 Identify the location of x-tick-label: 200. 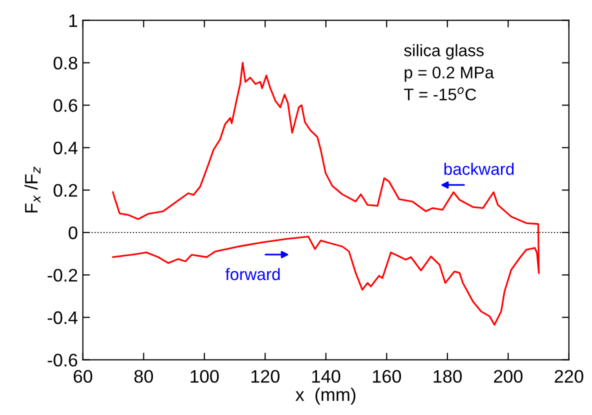
(508, 376).